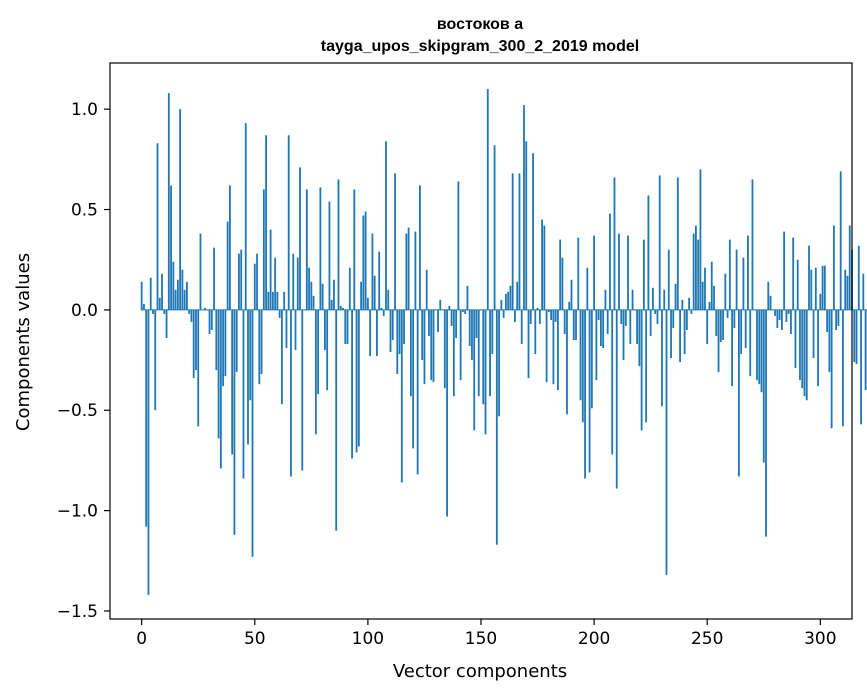 The height and width of the screenshot is (696, 867). What do you see at coordinates (77, 411) in the screenshot?
I see `y-tick-label: −0.5` at bounding box center [77, 411].